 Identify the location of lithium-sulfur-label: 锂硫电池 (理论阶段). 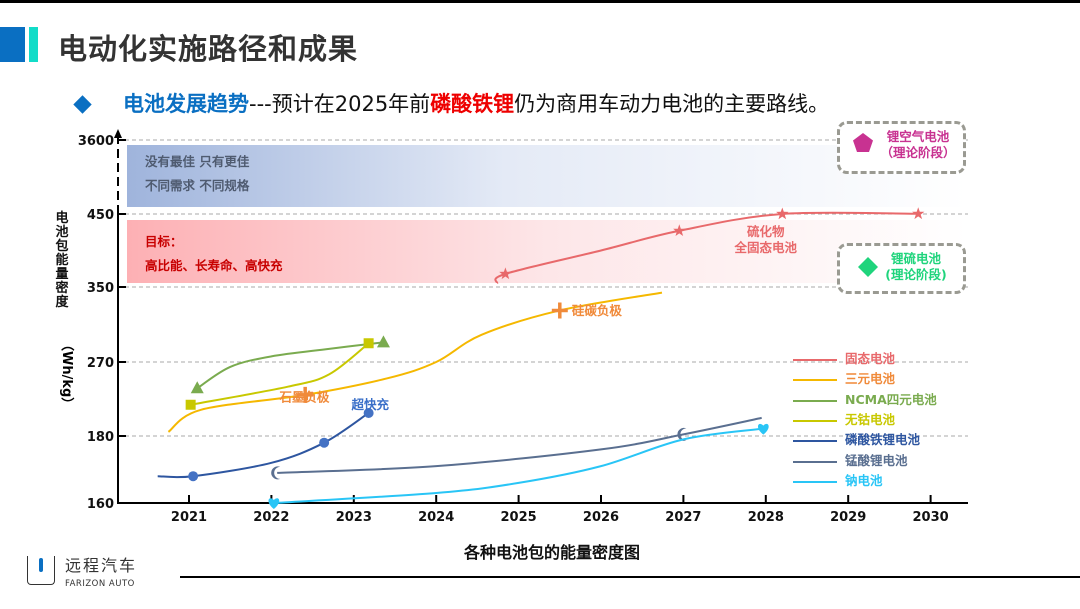
(916, 267).